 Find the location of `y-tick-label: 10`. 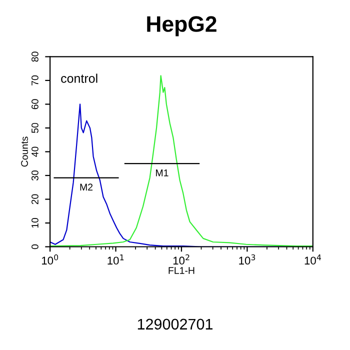

y-tick-label: 10 is located at coordinates (35, 223).